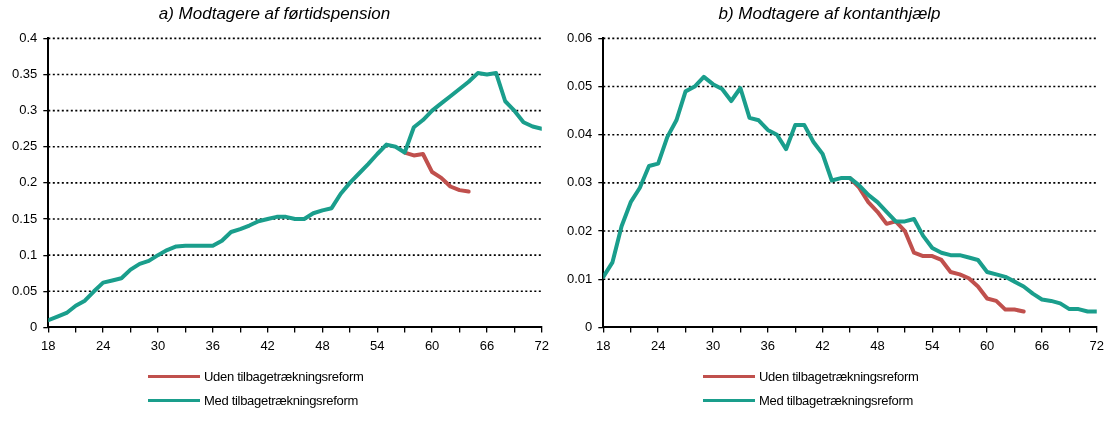  Describe the element at coordinates (24, 146) in the screenshot. I see `y-tick-label: 0.25` at that location.